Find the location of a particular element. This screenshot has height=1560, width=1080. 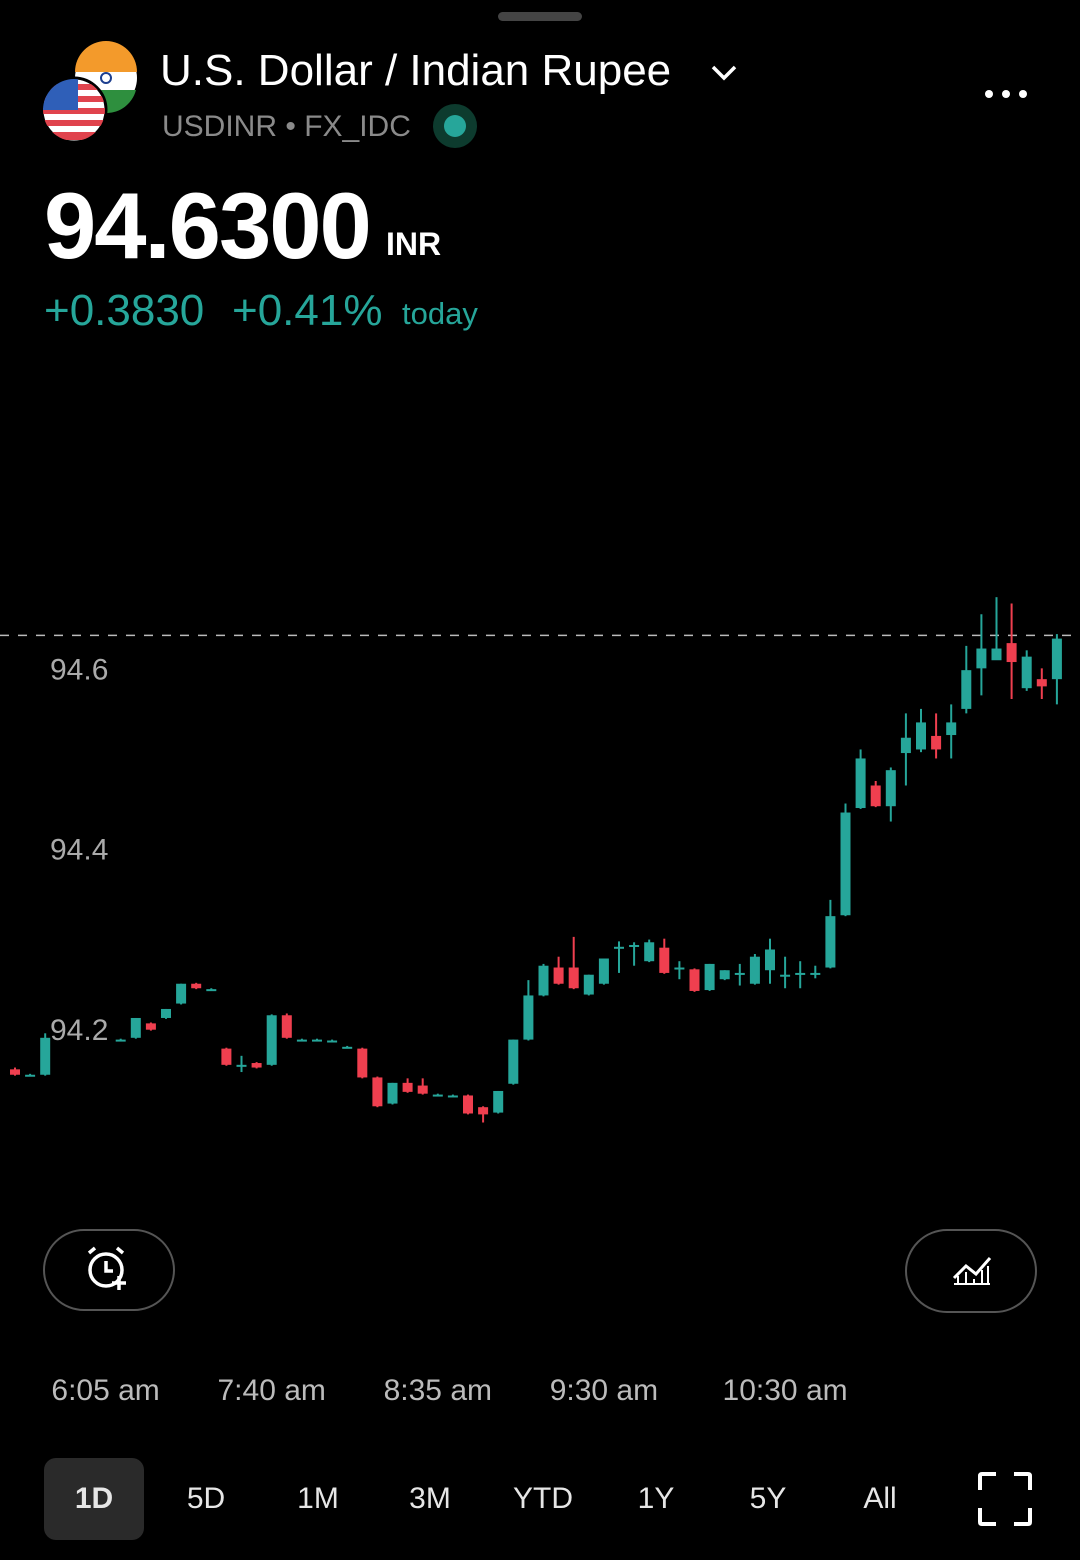

symbol: USDINR is located at coordinates (220, 126).